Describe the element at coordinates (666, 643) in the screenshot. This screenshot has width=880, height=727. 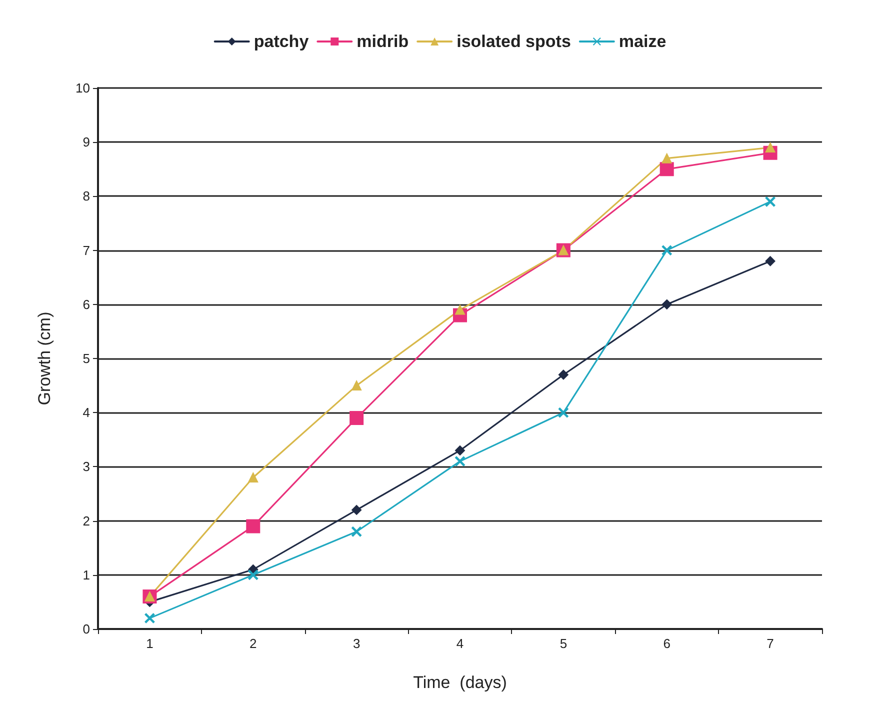
I see `x-tick-label: 6` at that location.